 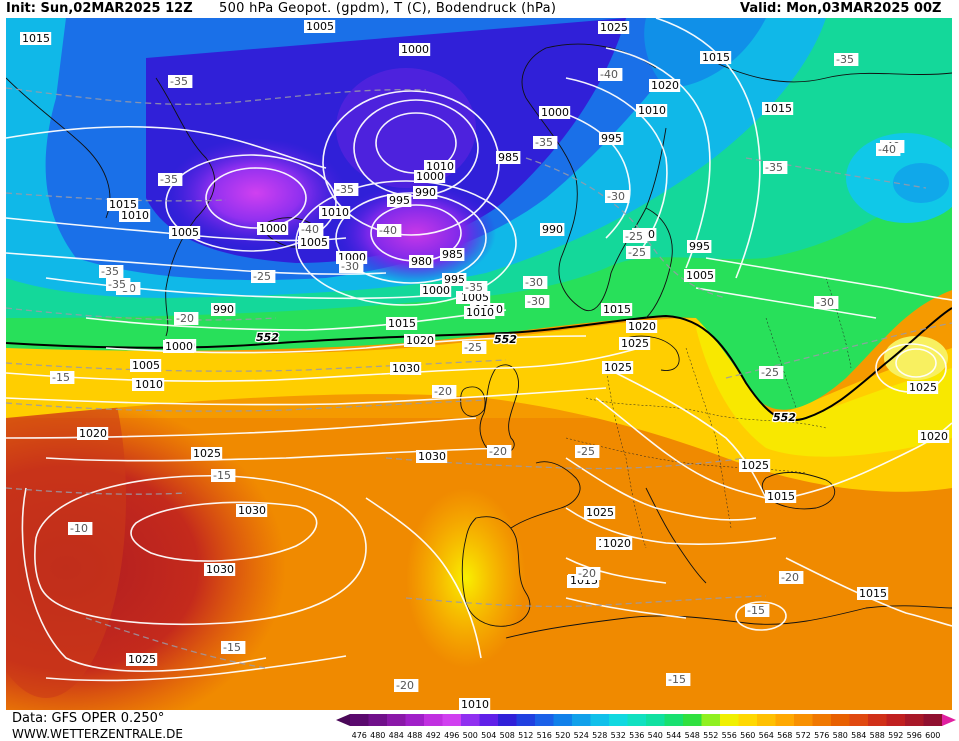 I want to click on colorbar-tick-label: 556, so click(x=729, y=735).